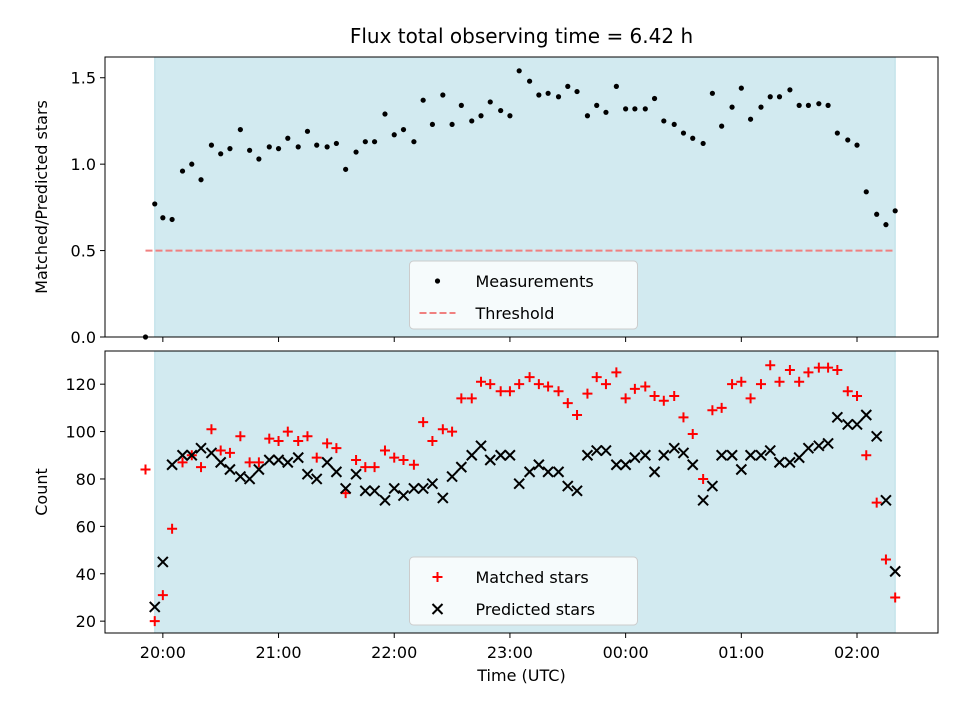  Describe the element at coordinates (86, 526) in the screenshot. I see `y-tick-label: 60` at that location.